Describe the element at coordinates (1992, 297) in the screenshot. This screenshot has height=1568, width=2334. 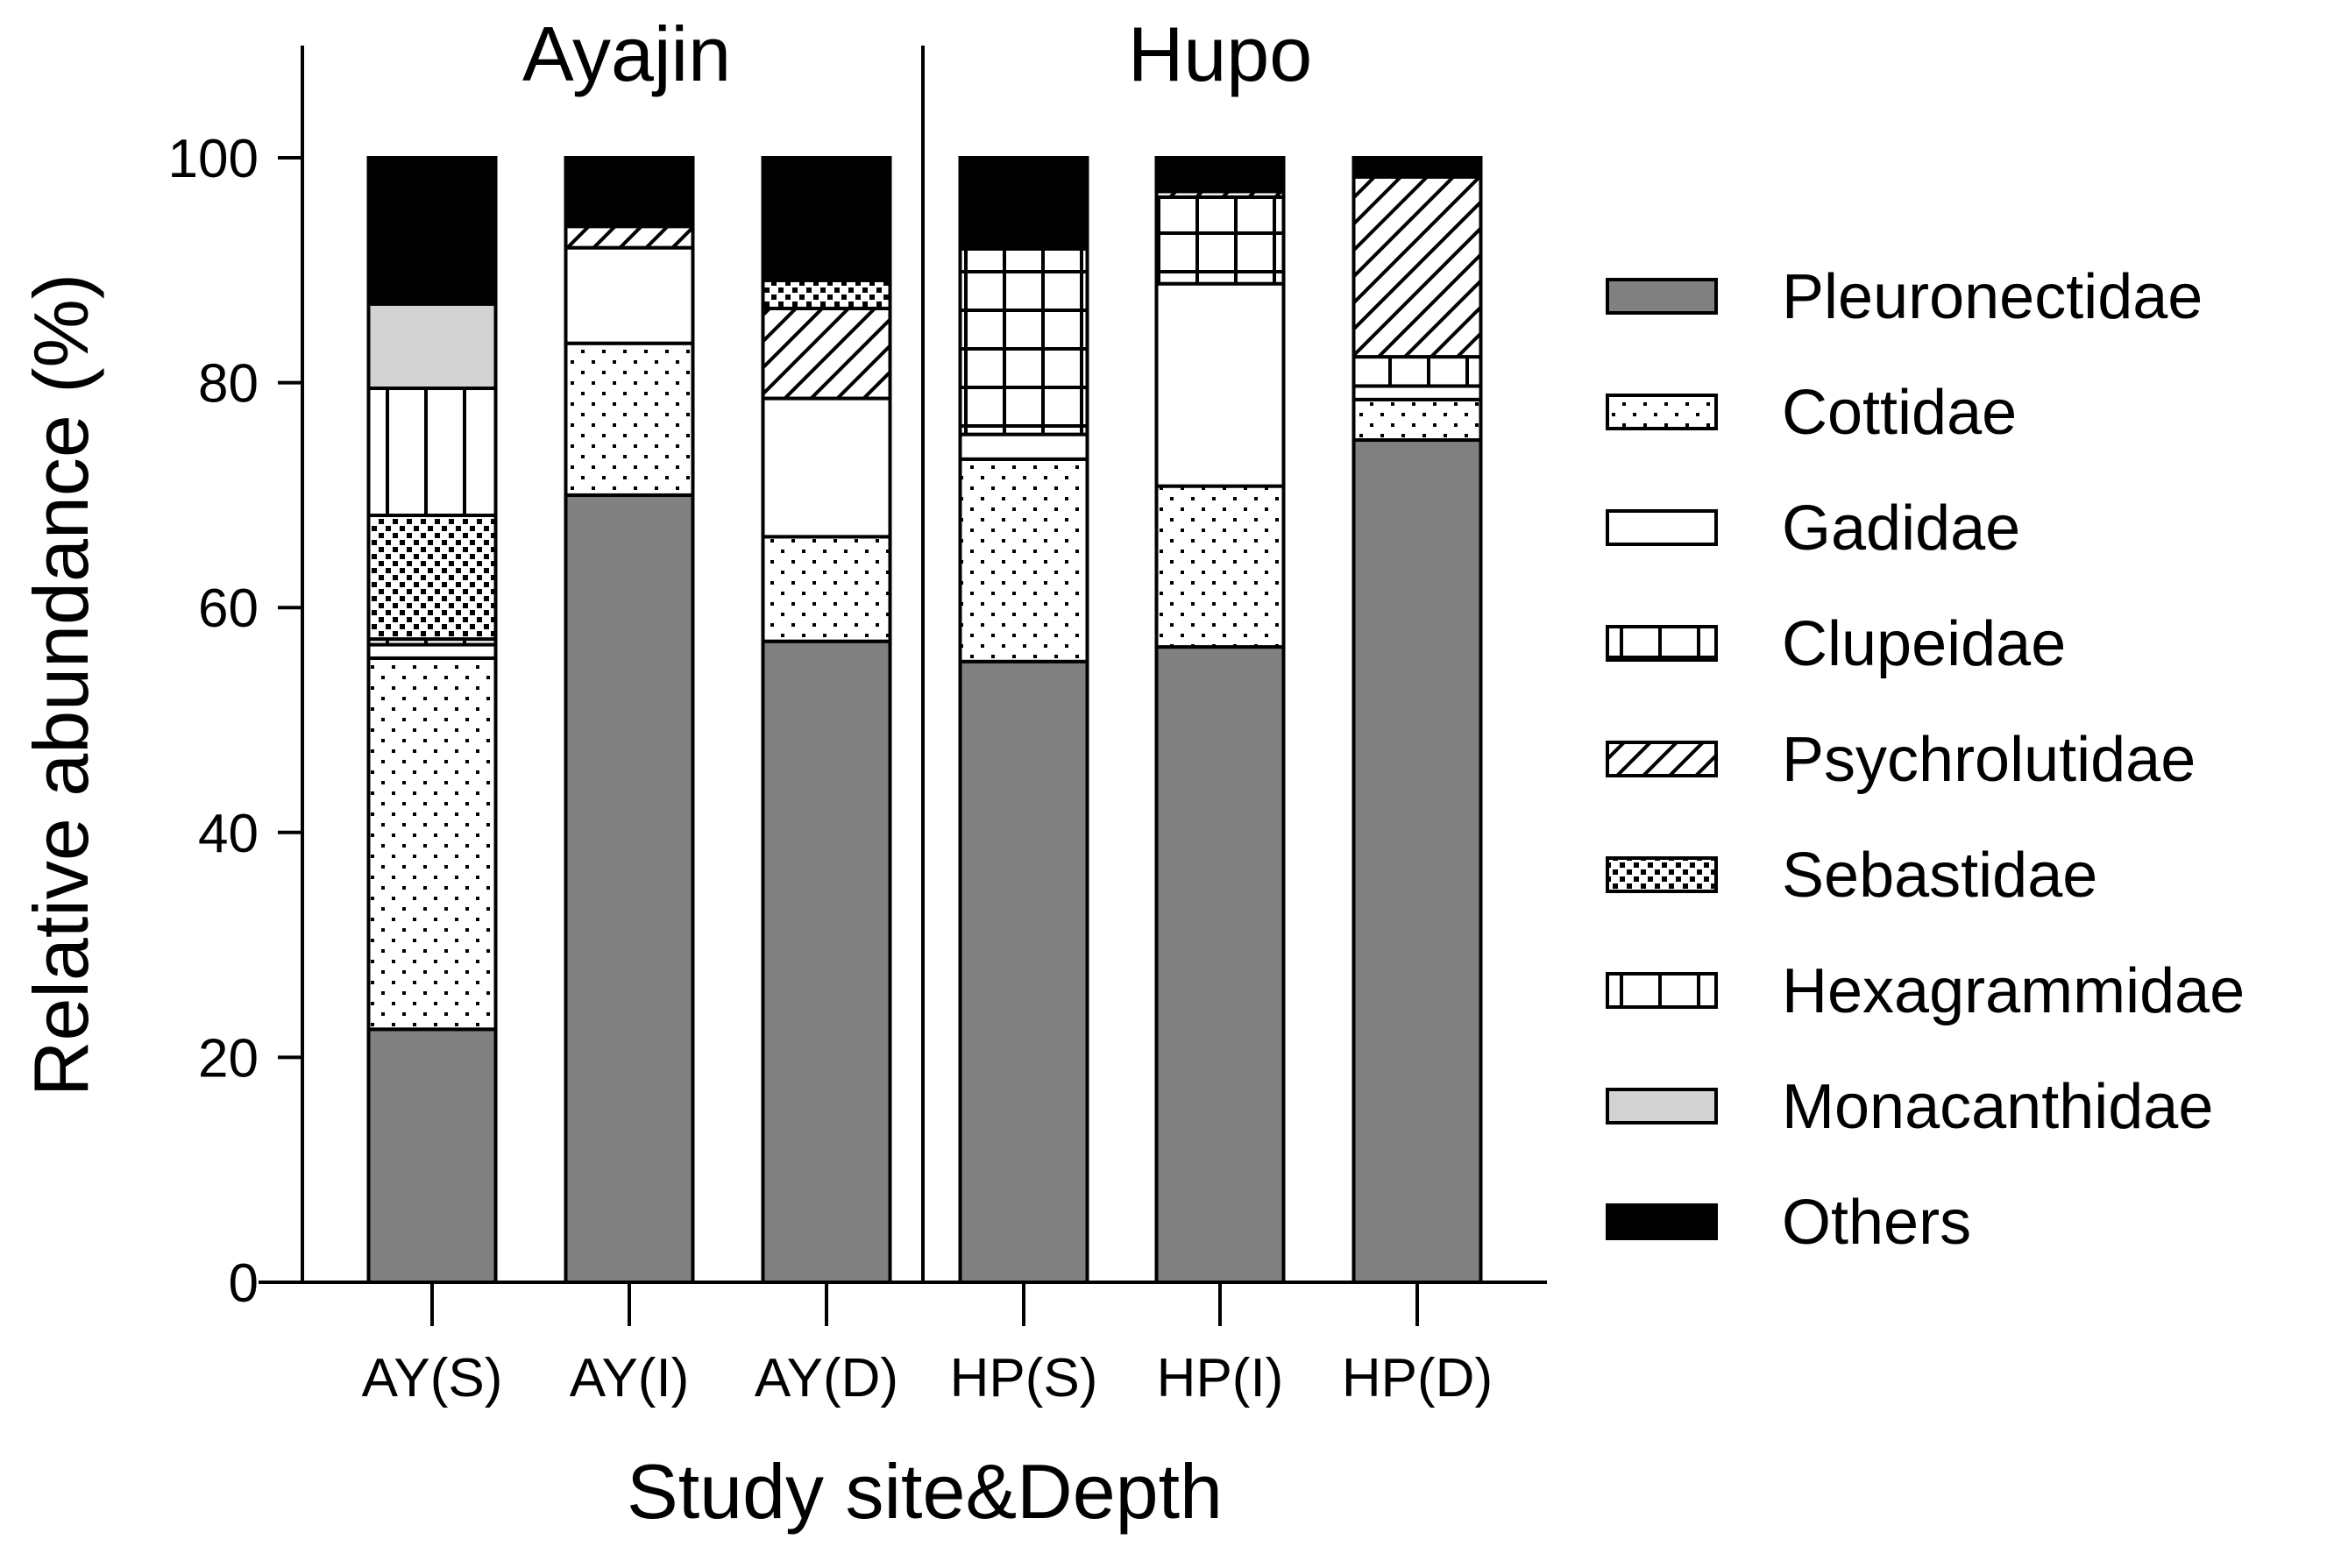
I see `legend-label: Pleuronectidae` at that location.